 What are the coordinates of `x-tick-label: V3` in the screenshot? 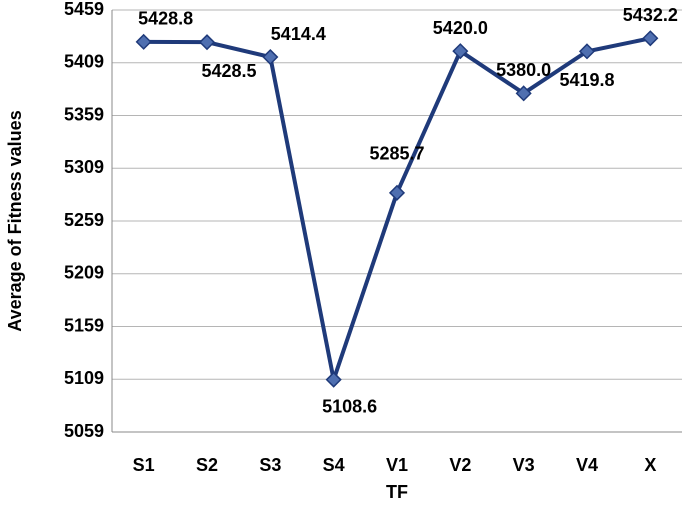 It's located at (524, 465).